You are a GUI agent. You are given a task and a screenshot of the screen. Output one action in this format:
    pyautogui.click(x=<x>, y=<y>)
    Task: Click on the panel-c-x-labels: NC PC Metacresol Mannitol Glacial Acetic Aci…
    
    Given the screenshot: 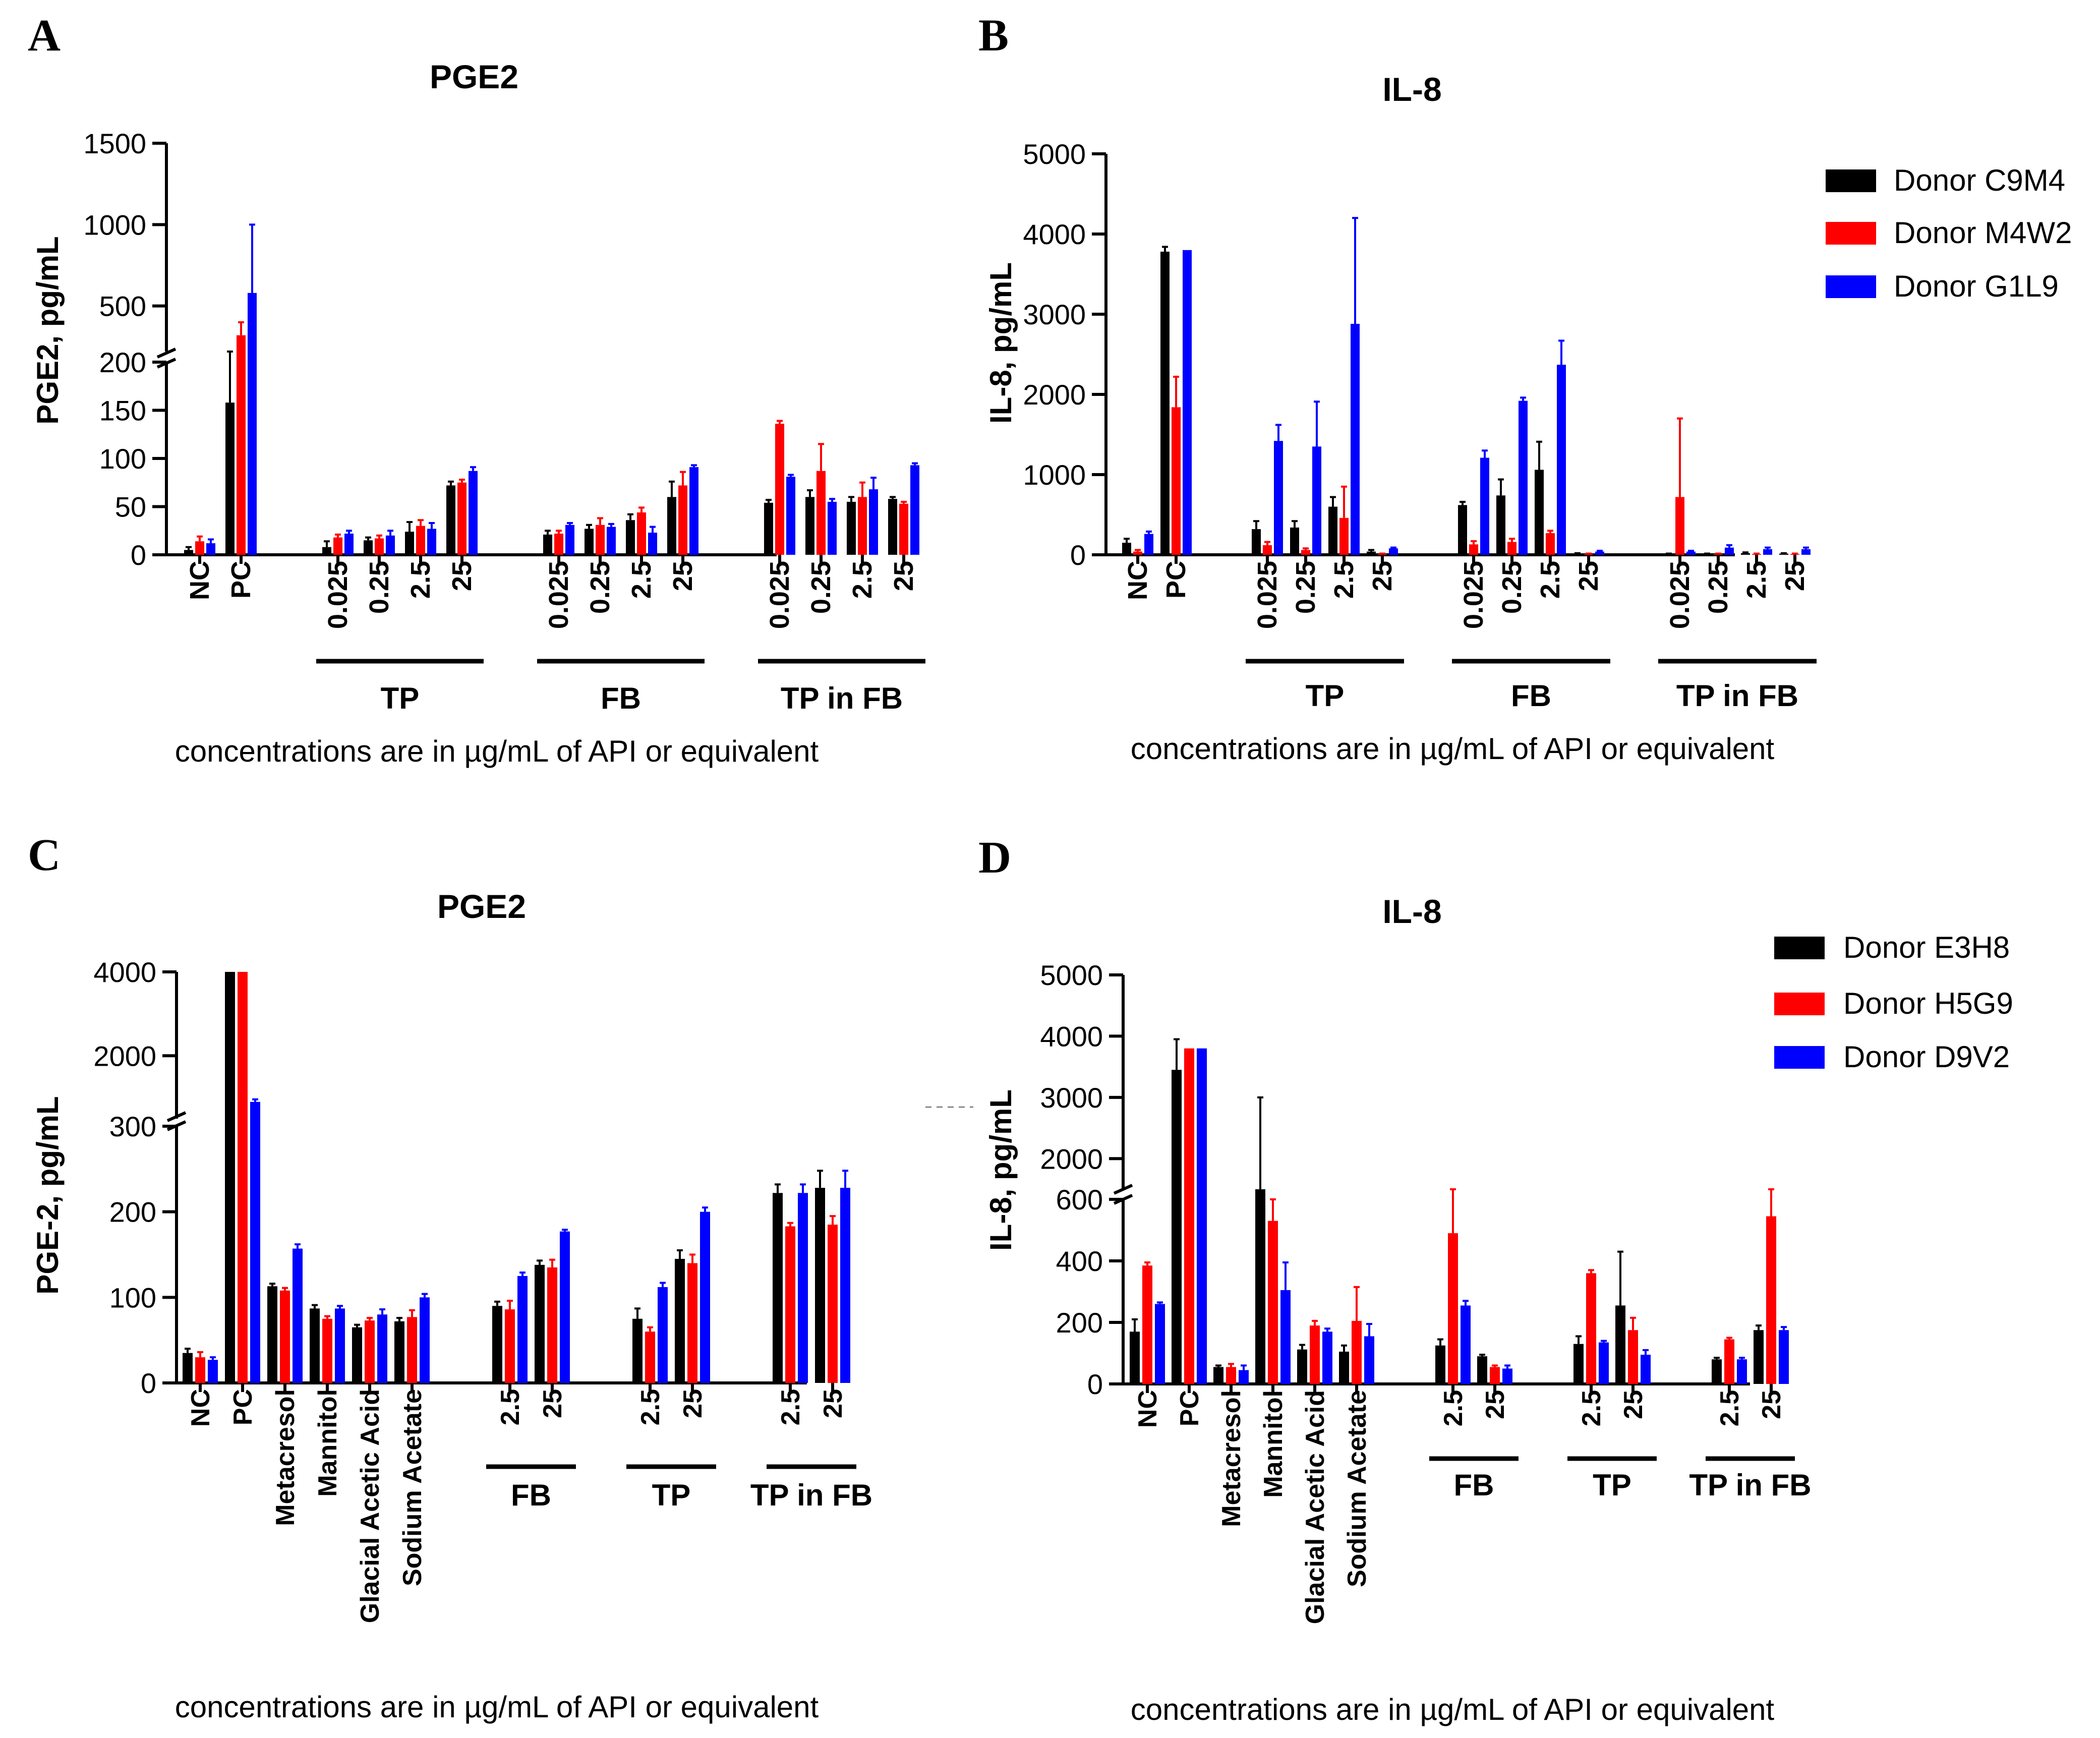 What is the action you would take?
    pyautogui.click(x=517, y=1503)
    